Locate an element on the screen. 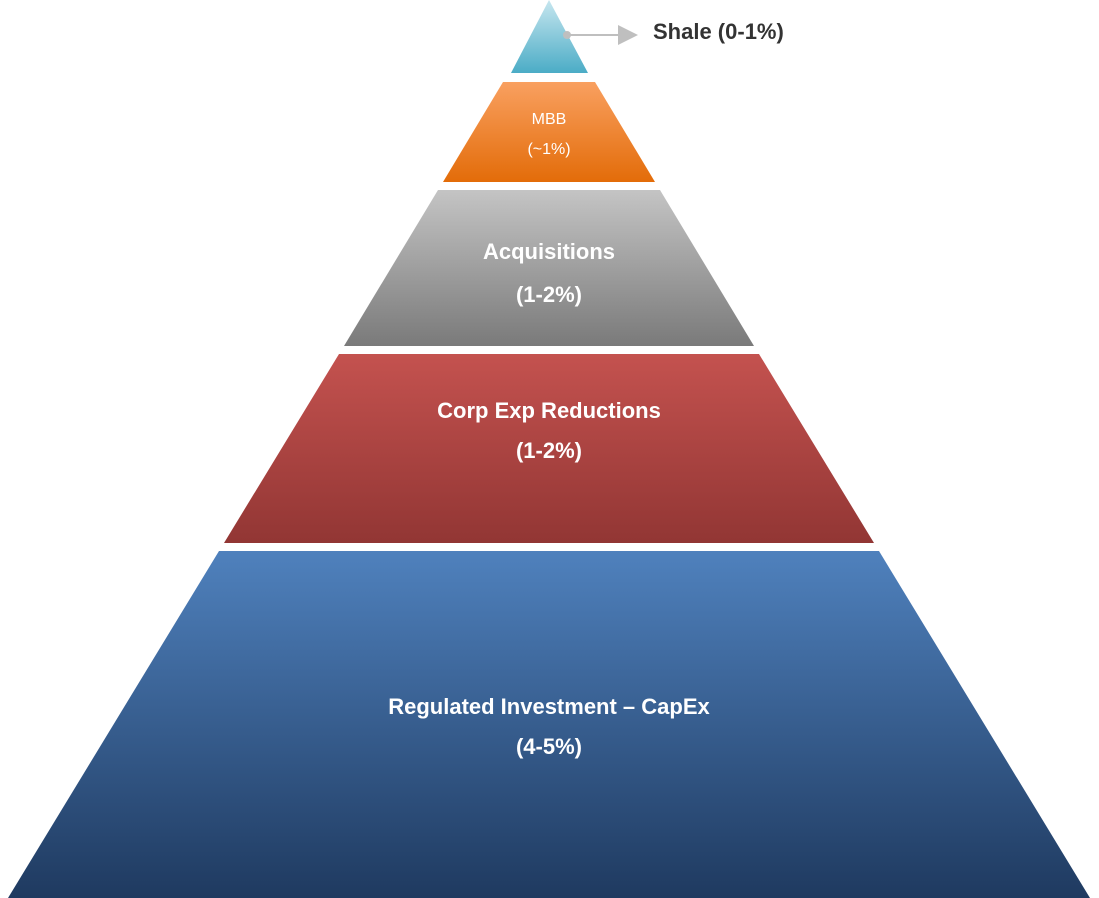  regulated-name: Regulated Investment – CapEx is located at coordinates (549, 706).